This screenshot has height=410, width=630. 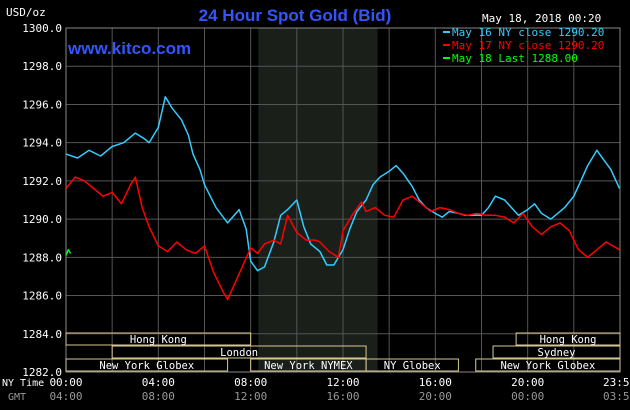 What do you see at coordinates (65, 396) in the screenshot?
I see `x-tick-label-gmt: 04:00` at bounding box center [65, 396].